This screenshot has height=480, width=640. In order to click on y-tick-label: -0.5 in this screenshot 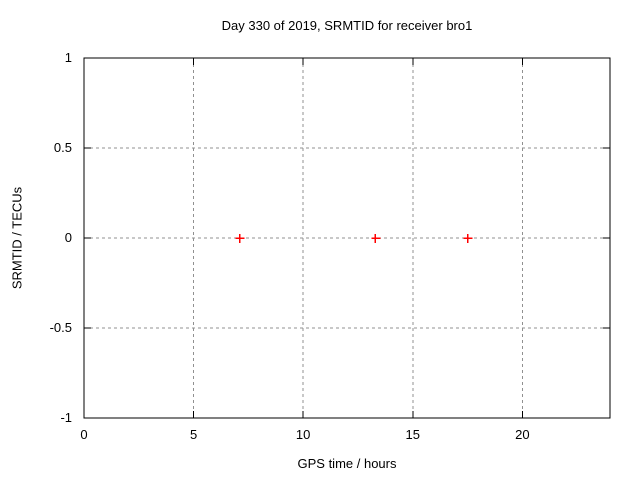, I will do `click(60, 327)`.